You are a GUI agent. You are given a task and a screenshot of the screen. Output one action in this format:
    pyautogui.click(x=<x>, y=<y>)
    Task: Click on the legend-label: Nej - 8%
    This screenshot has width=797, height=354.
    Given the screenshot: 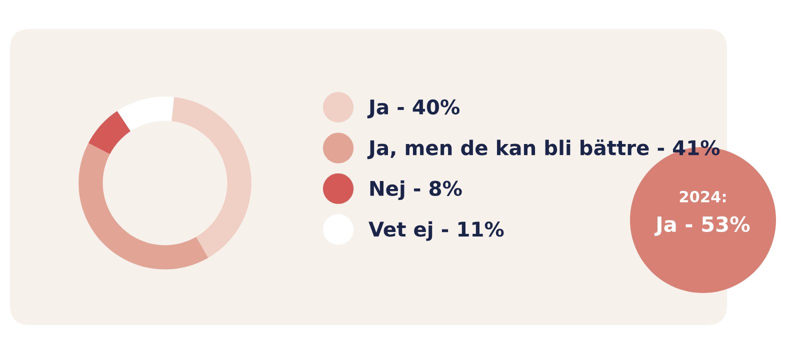 What is the action you would take?
    pyautogui.click(x=416, y=190)
    